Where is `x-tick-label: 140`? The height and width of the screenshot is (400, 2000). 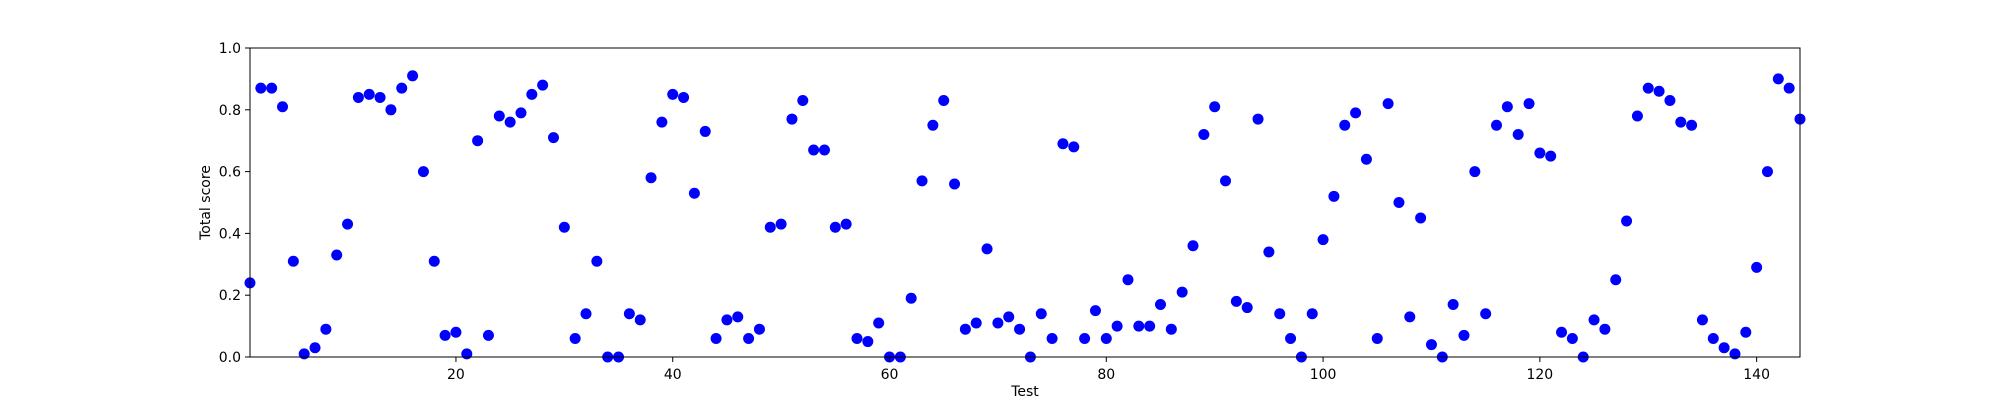
x-tick-label: 140 is located at coordinates (1756, 375).